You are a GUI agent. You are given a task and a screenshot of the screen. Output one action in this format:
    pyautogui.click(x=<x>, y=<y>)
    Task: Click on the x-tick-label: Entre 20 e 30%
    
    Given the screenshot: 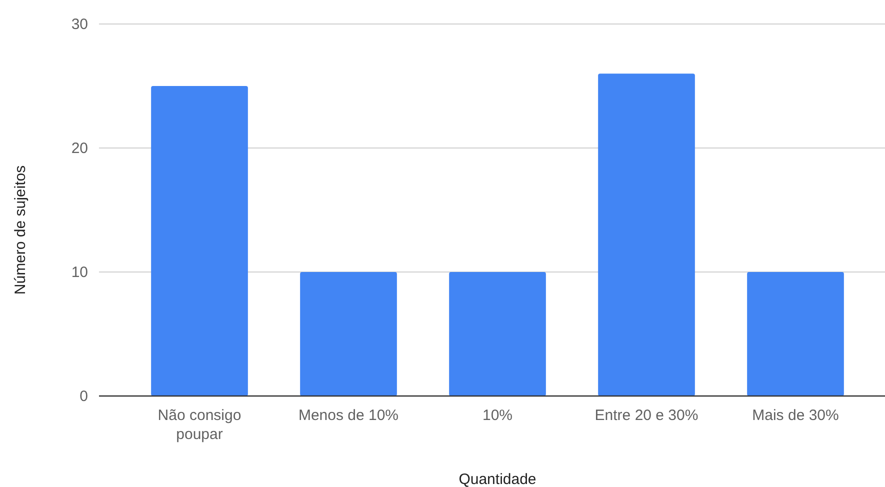 What is the action you would take?
    pyautogui.click(x=646, y=415)
    